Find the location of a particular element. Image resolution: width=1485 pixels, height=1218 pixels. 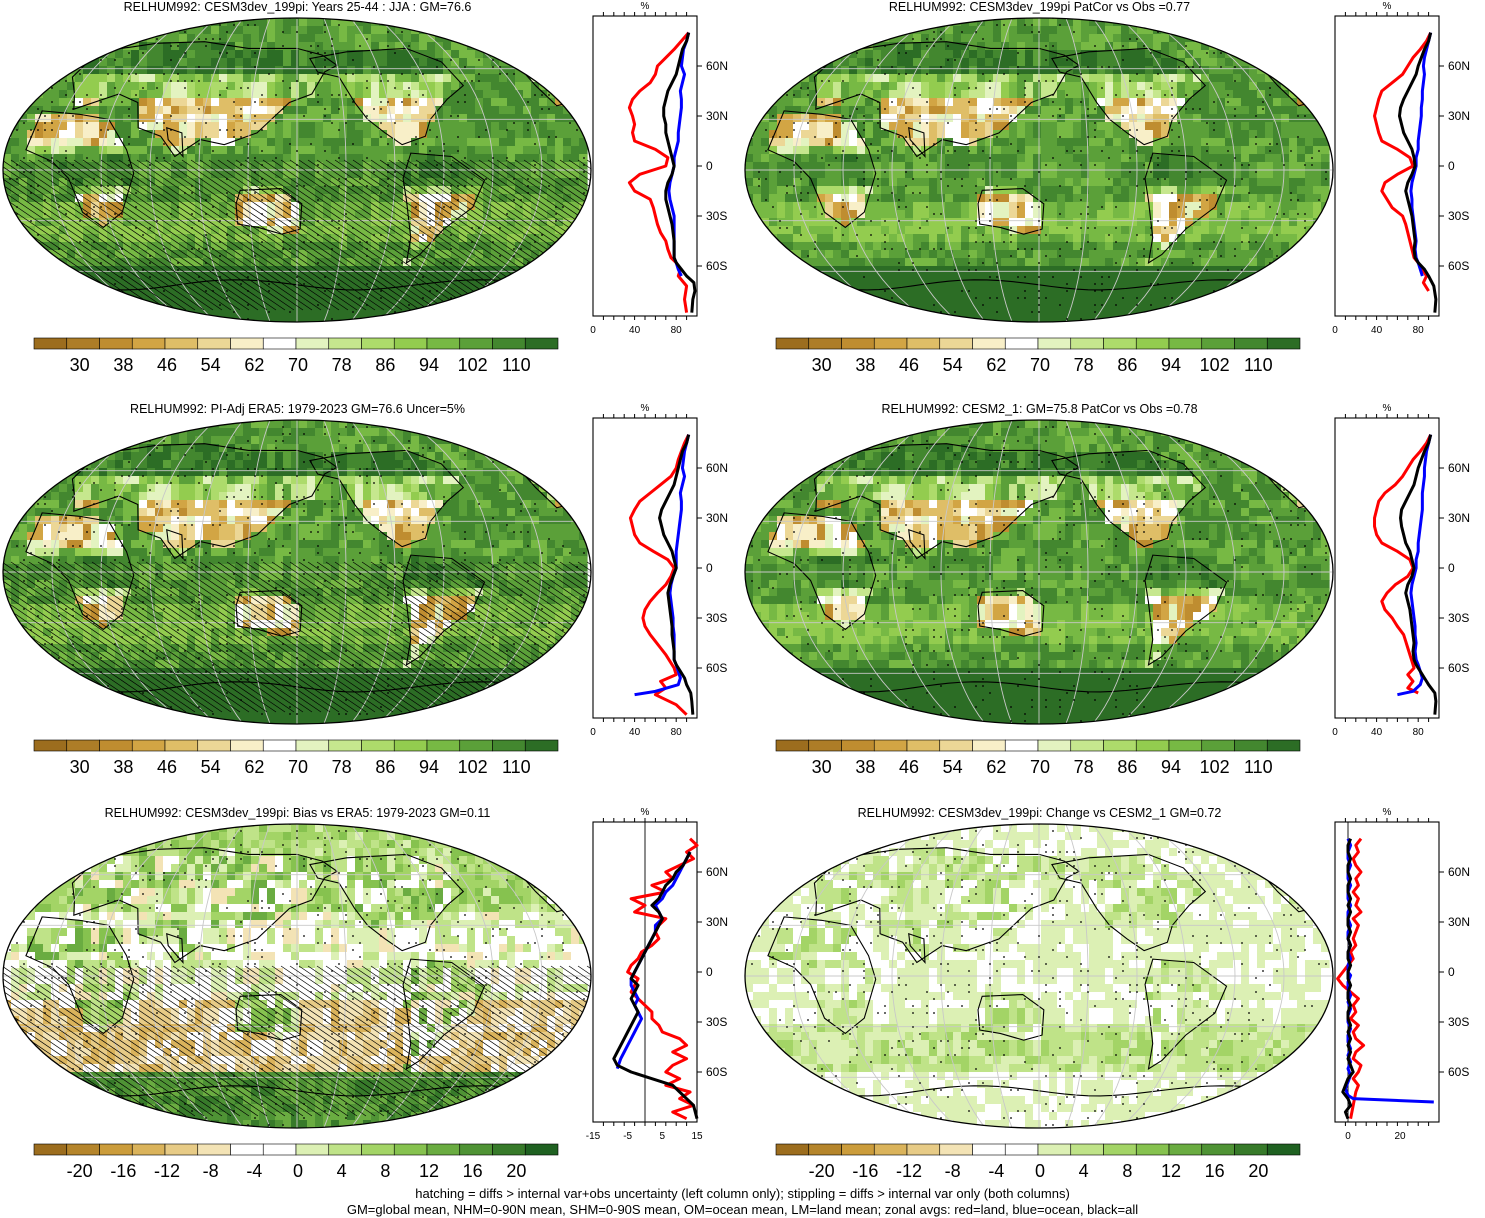

colorbar: -20 -16 -12 -8 -4 0 4 8 12 16 20 is located at coordinates (296, 1162).